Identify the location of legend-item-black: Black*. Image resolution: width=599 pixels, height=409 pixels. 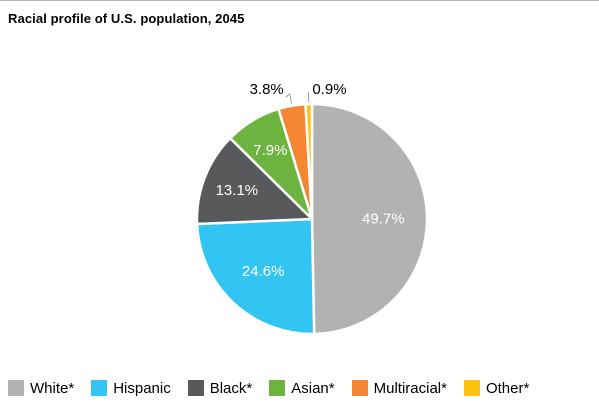
(220, 388).